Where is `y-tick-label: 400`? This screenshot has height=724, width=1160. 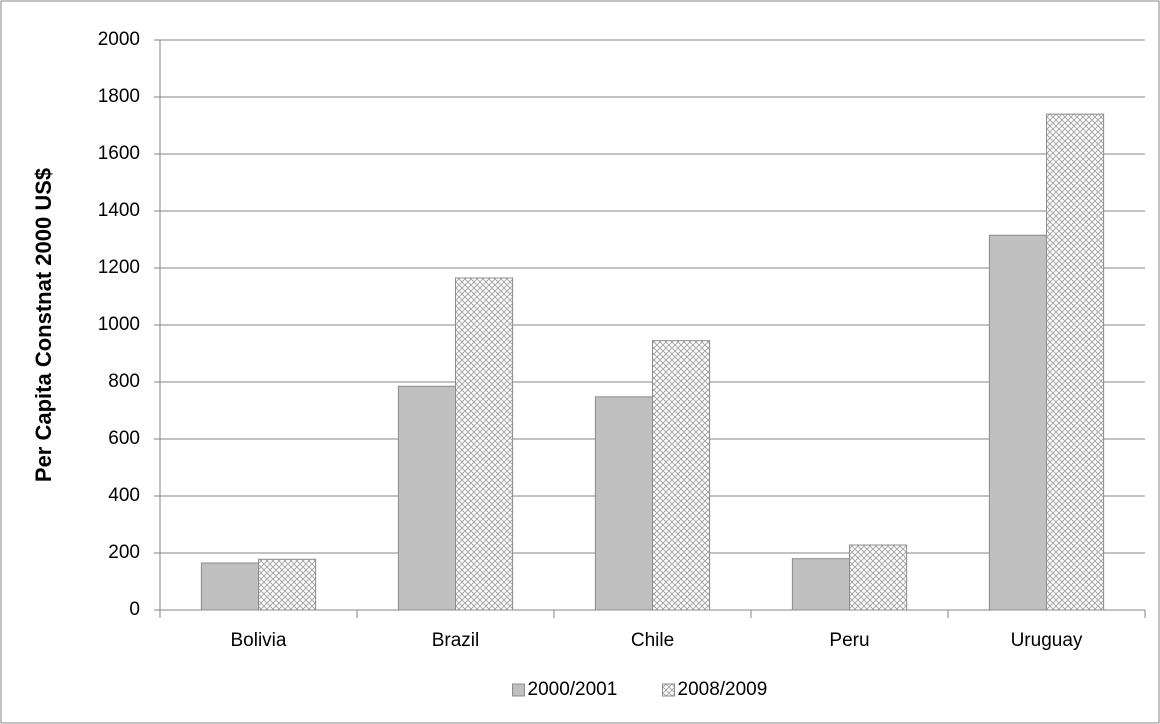 y-tick-label: 400 is located at coordinates (124, 495).